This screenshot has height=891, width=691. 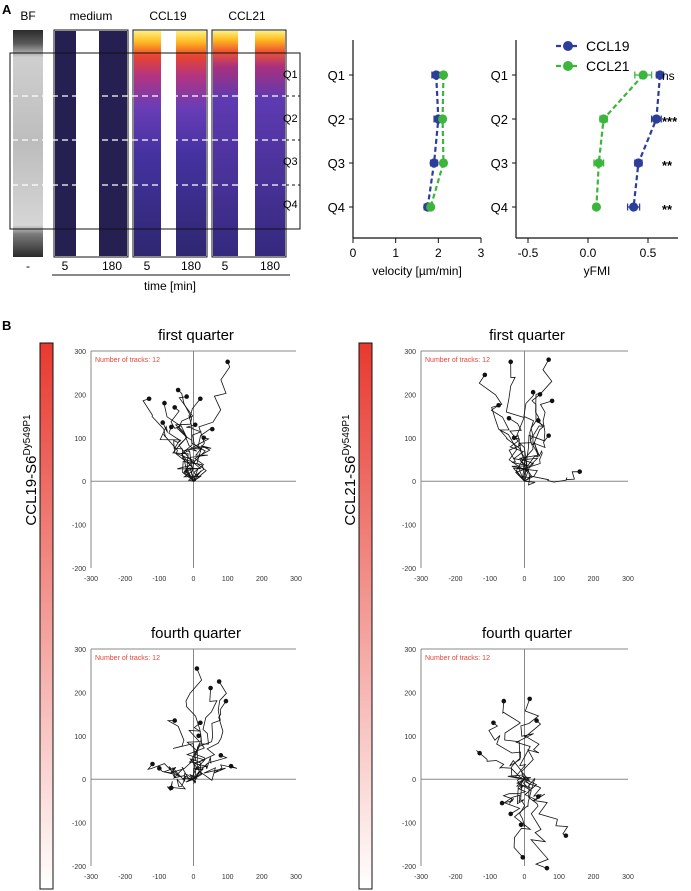 I want to click on series-line-ccl21, so click(x=620, y=141).